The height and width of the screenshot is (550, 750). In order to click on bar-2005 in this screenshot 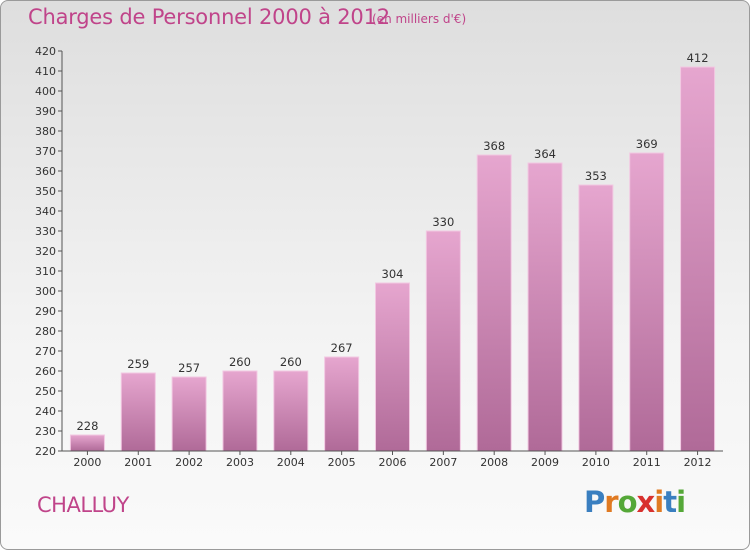, I will do `click(342, 404)`.